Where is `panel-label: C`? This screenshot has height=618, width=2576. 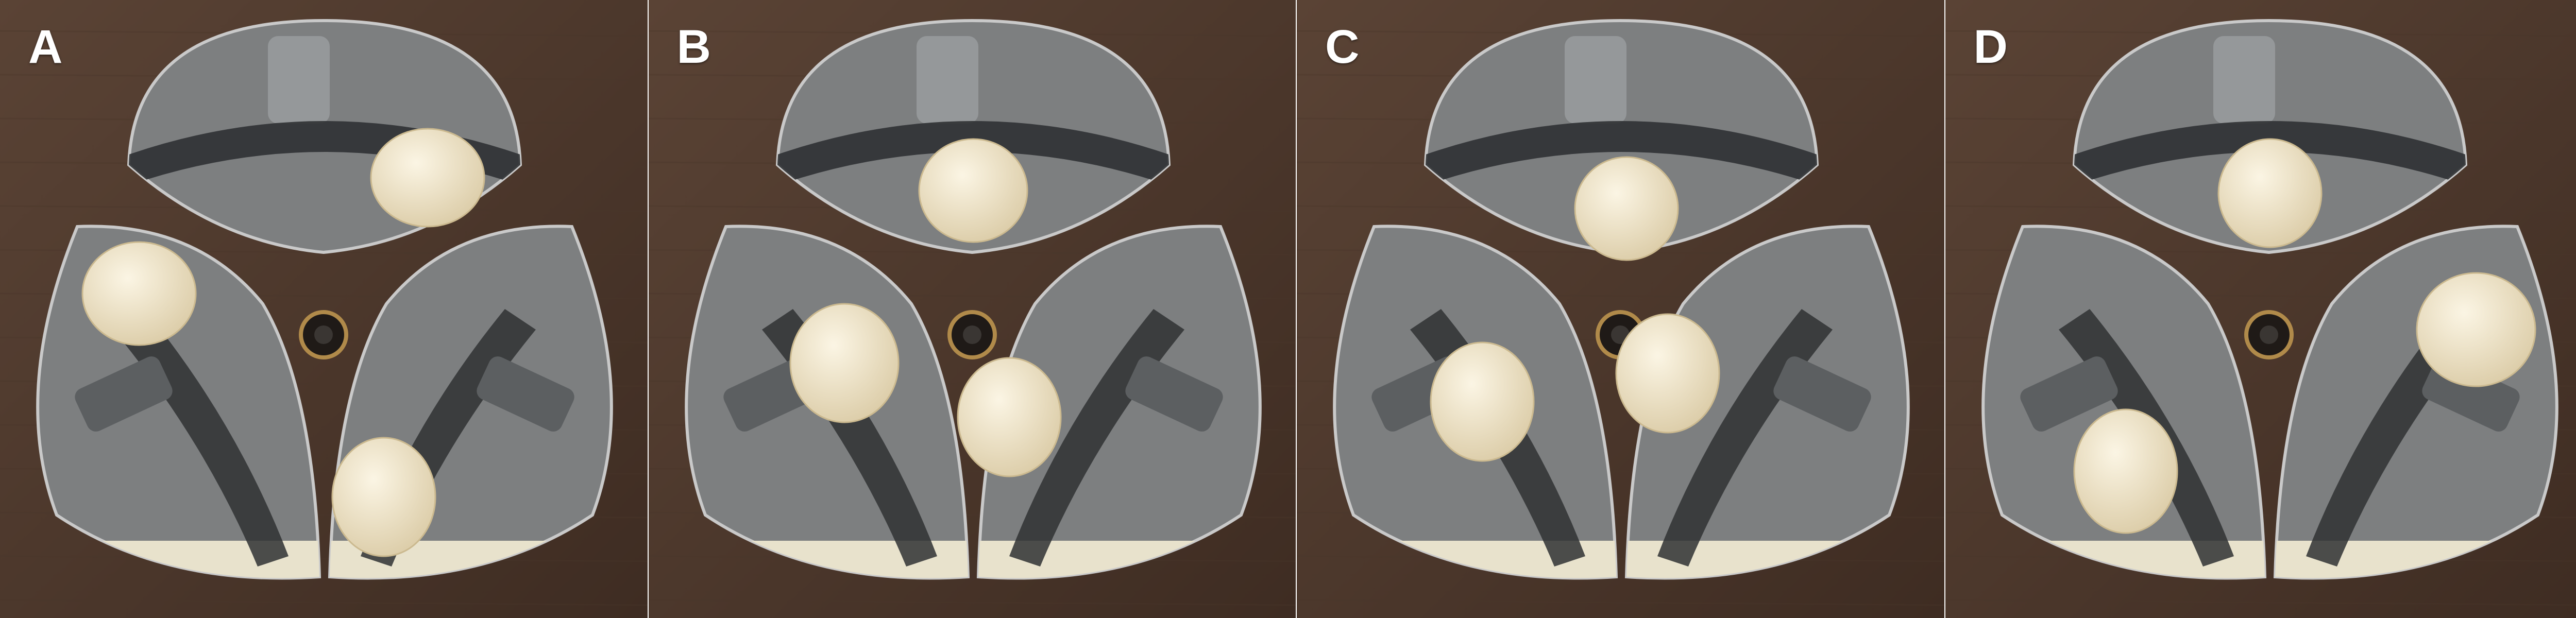
panel-label: C is located at coordinates (1342, 47).